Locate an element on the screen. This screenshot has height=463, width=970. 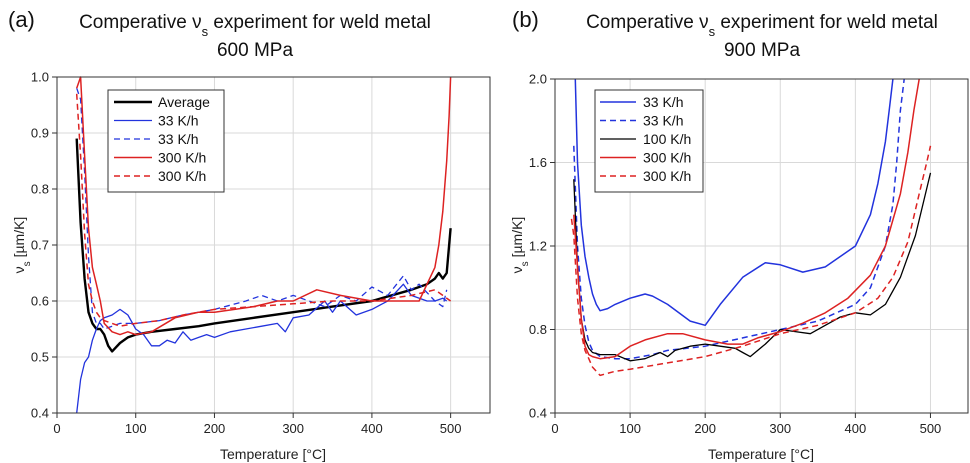
y-tick-label: 0.9 is located at coordinates (40, 133).